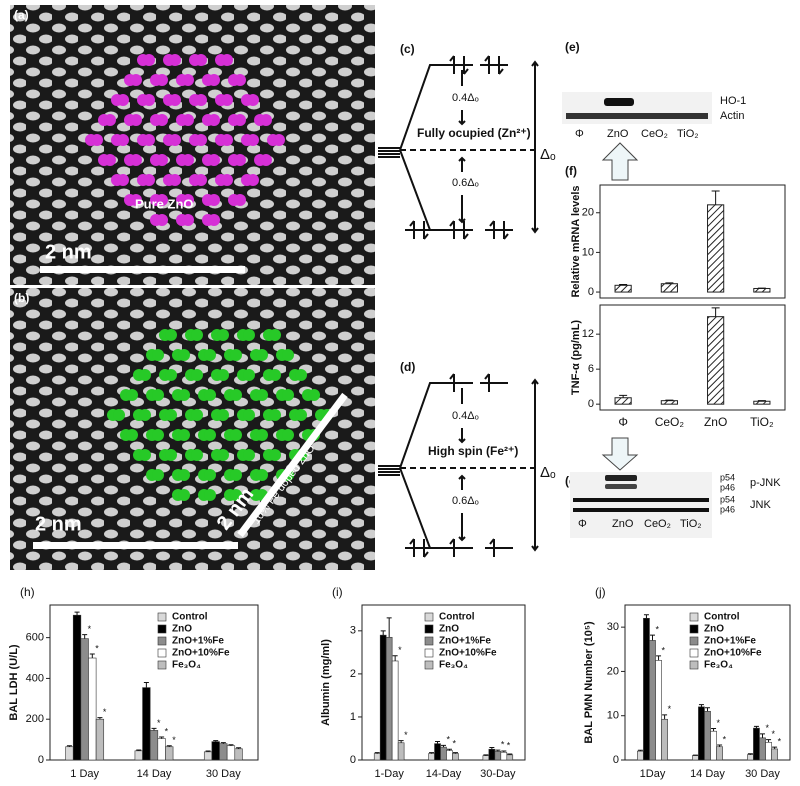 Image resolution: width=800 pixels, height=786 pixels. Describe the element at coordinates (407, 367) in the screenshot. I see `panel-label: (d)` at that location.